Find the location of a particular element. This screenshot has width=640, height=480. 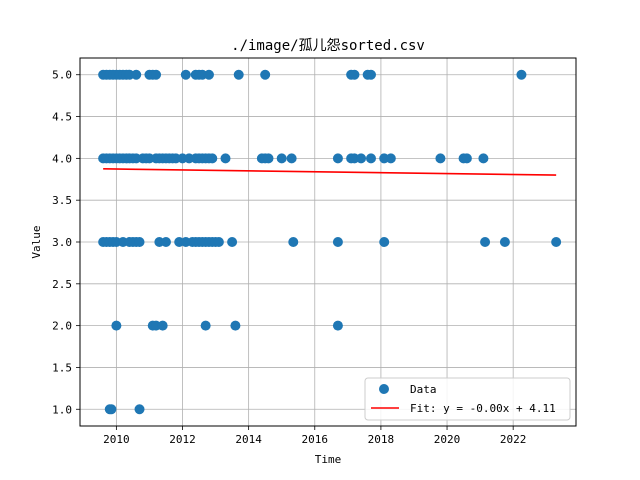

y-axis-label: Value is located at coordinates (36, 241).